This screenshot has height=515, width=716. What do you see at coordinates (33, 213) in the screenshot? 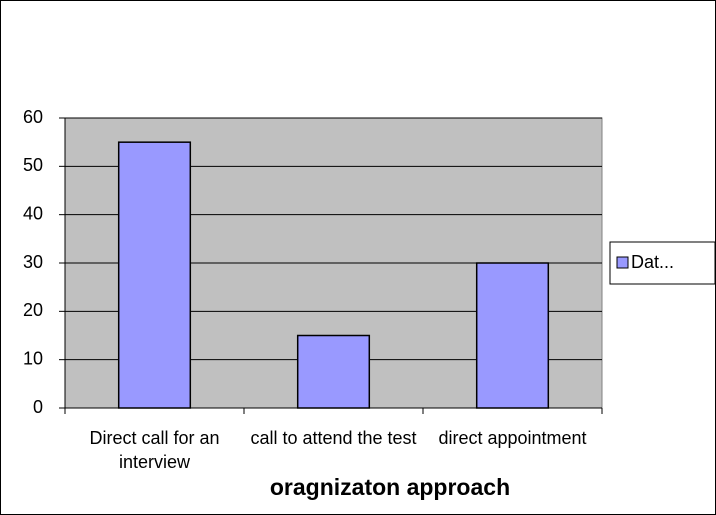
I see `y-tick-label: 40` at bounding box center [33, 213].